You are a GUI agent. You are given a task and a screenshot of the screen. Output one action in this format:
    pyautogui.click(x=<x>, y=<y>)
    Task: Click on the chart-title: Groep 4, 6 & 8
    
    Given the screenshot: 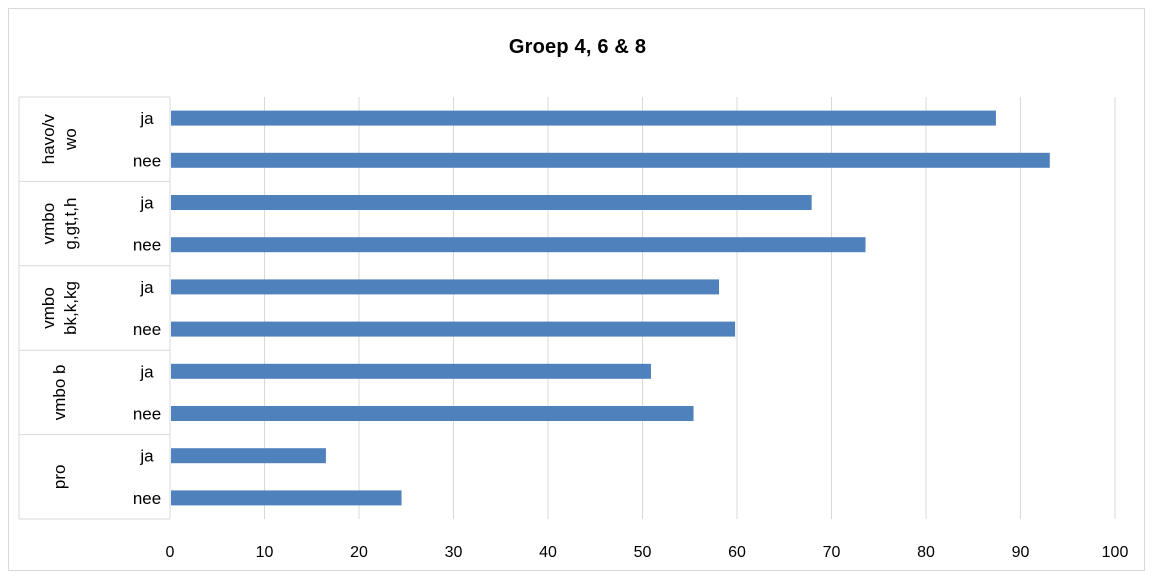 What is the action you would take?
    pyautogui.click(x=577, y=47)
    